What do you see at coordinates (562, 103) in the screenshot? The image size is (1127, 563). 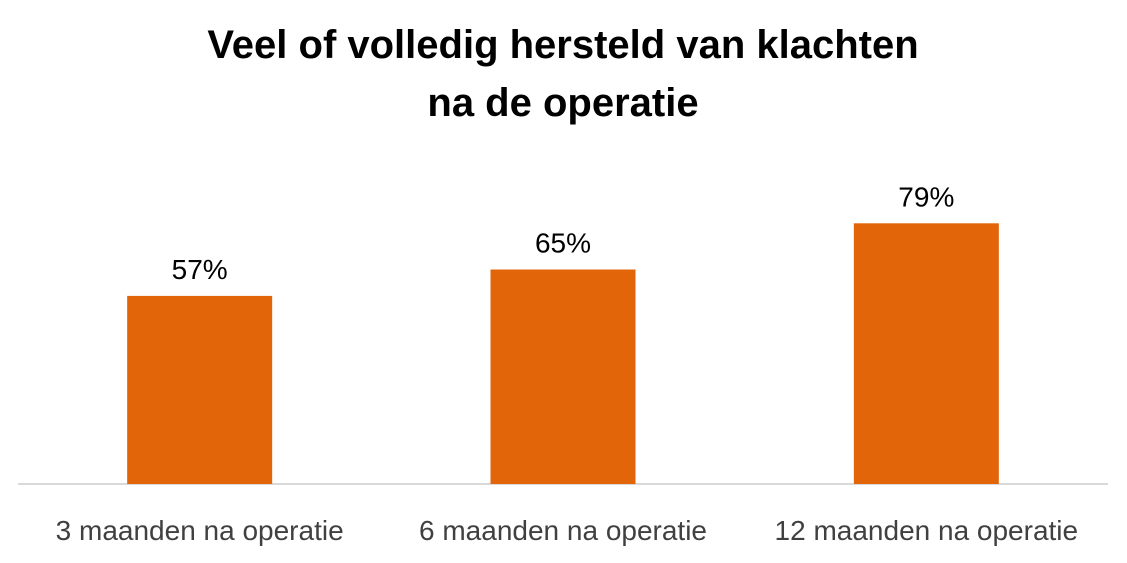 I see `chart-title-line-2: na de operatie` at bounding box center [562, 103].